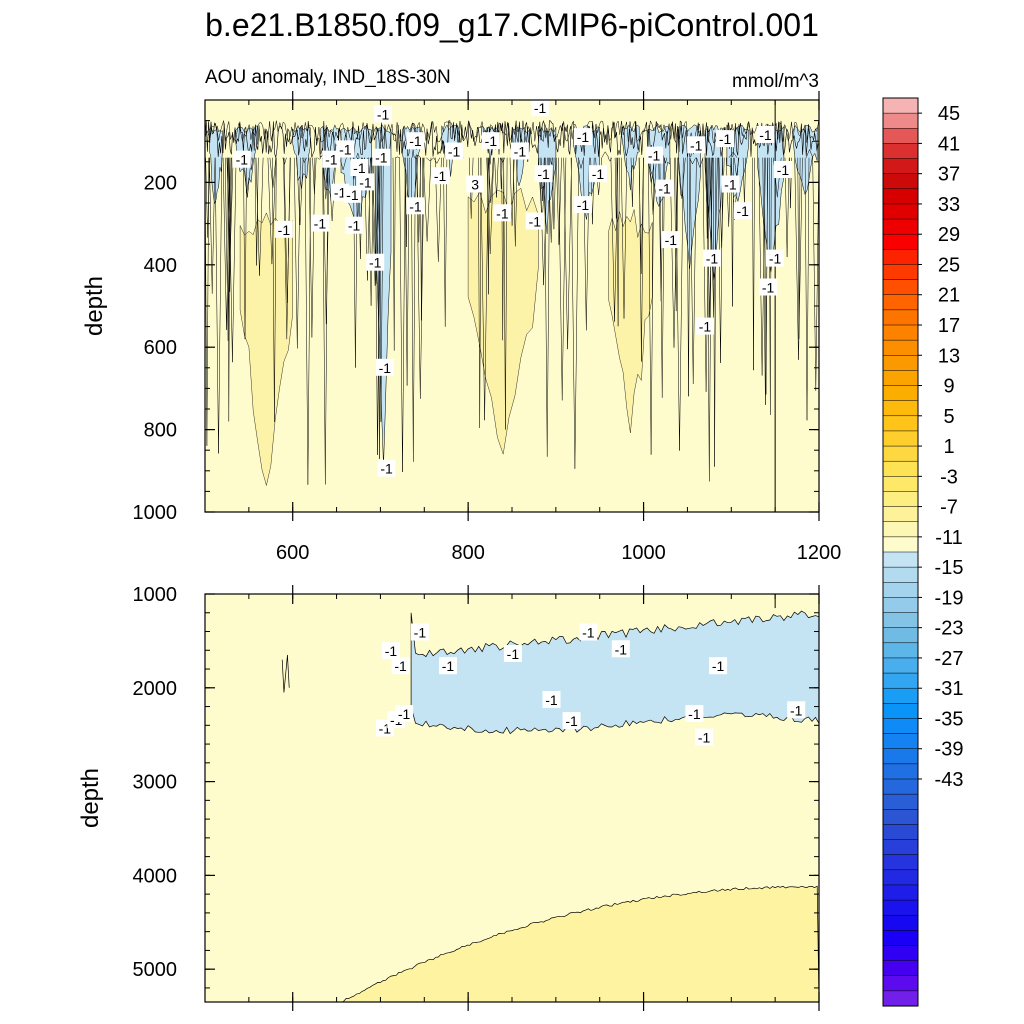 This screenshot has height=1024, width=1024. I want to click on top-x-tick-label: 600, so click(292, 553).